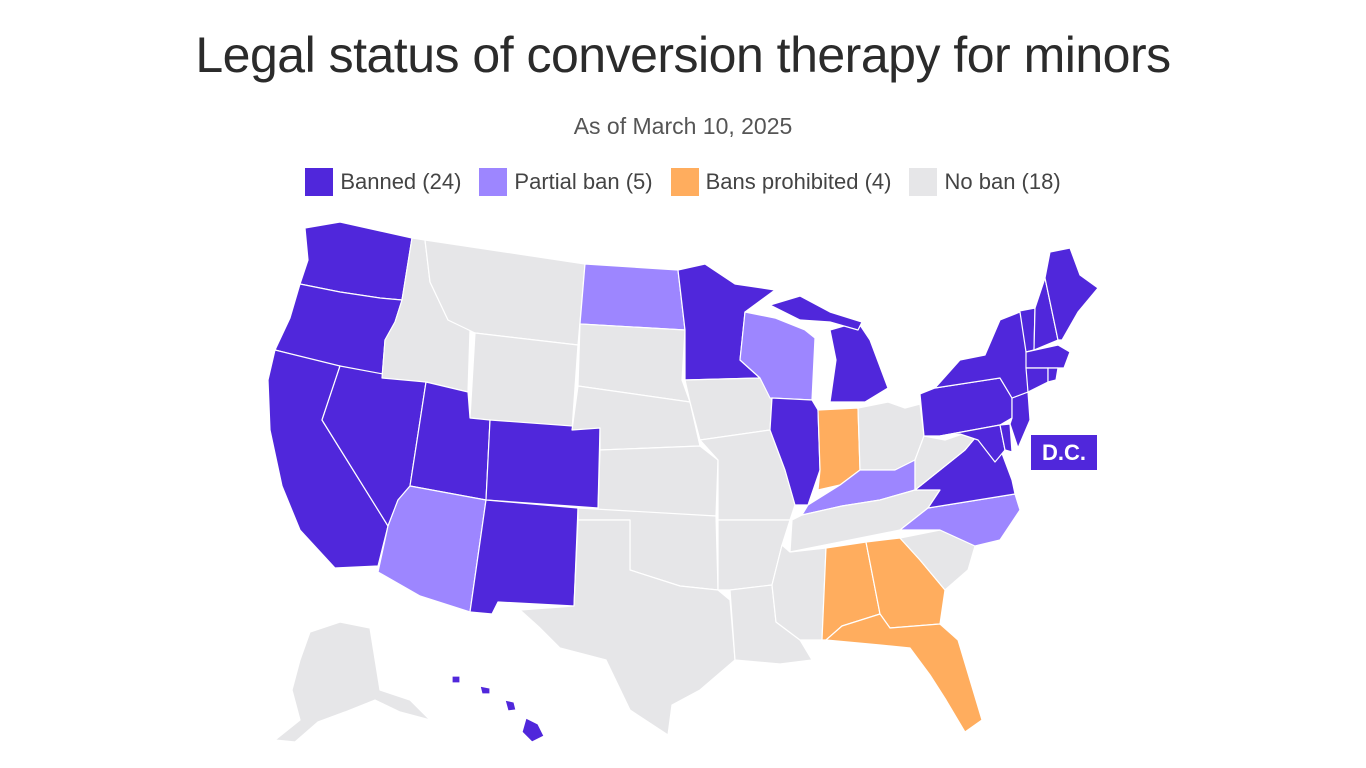 The image size is (1366, 768). Describe the element at coordinates (904, 673) in the screenshot. I see `state-florida` at that location.